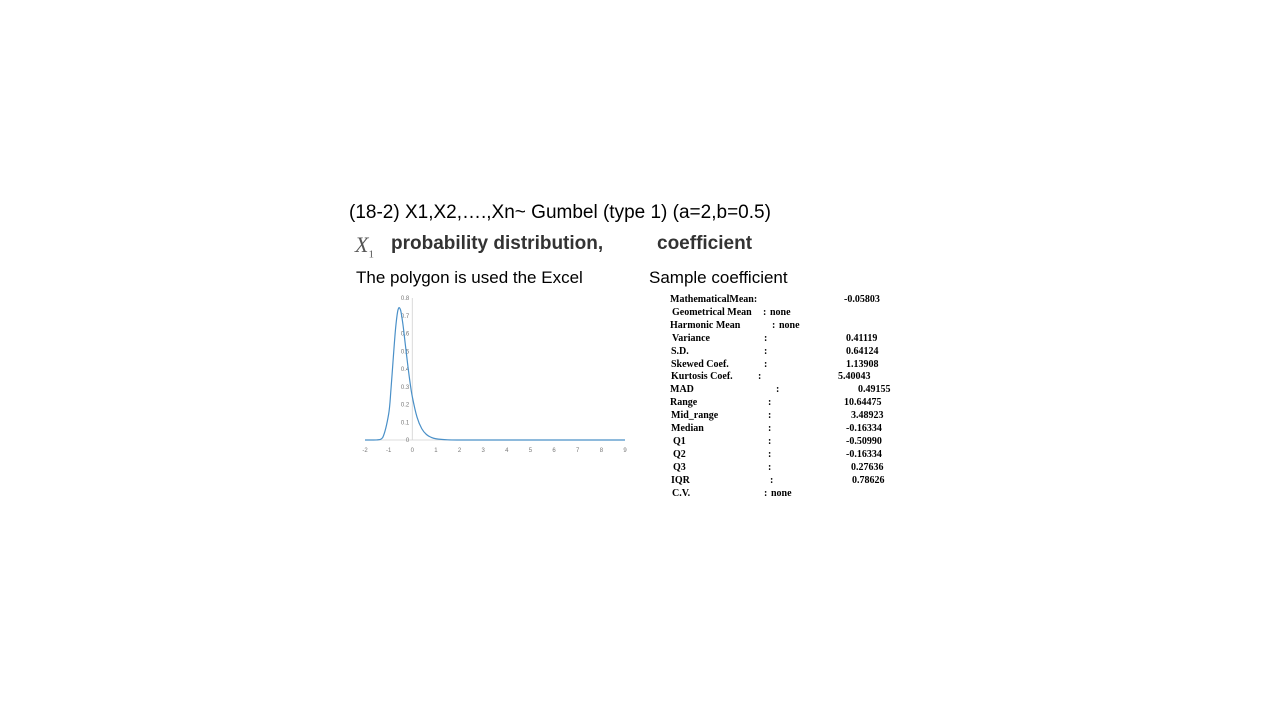 This screenshot has width=1280, height=720. I want to click on stat-label: Kurtosis Coef., so click(702, 377).